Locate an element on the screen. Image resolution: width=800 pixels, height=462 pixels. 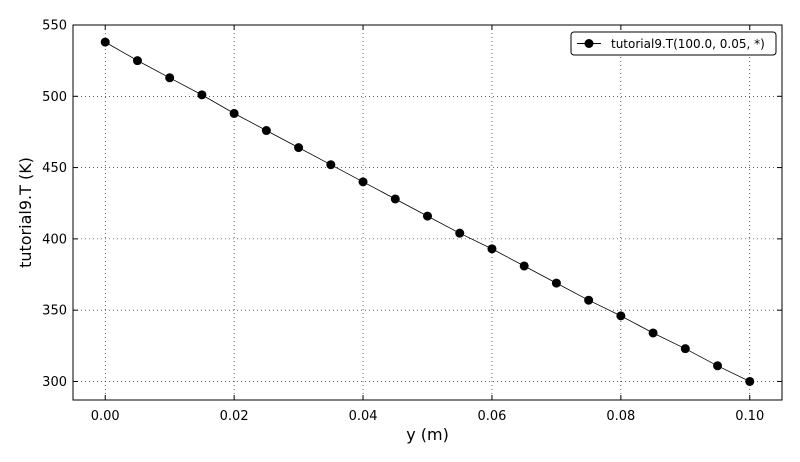
y-tick-label: 550 is located at coordinates (54, 26).